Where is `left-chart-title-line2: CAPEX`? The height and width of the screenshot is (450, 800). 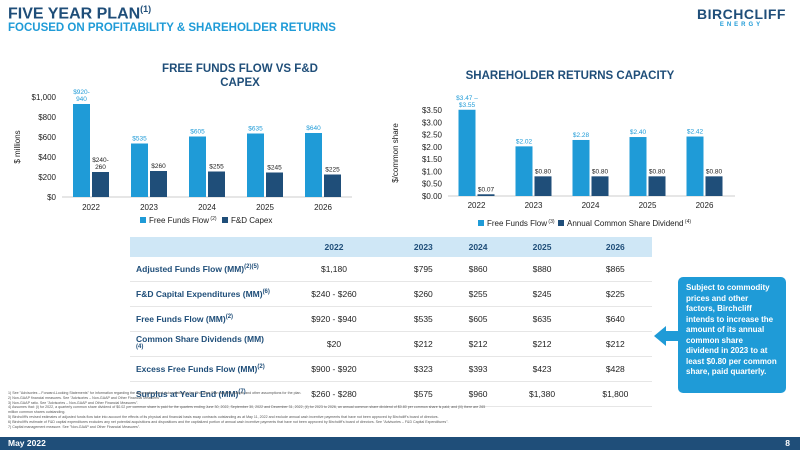
left-chart-title-line2: CAPEX is located at coordinates (240, 83).